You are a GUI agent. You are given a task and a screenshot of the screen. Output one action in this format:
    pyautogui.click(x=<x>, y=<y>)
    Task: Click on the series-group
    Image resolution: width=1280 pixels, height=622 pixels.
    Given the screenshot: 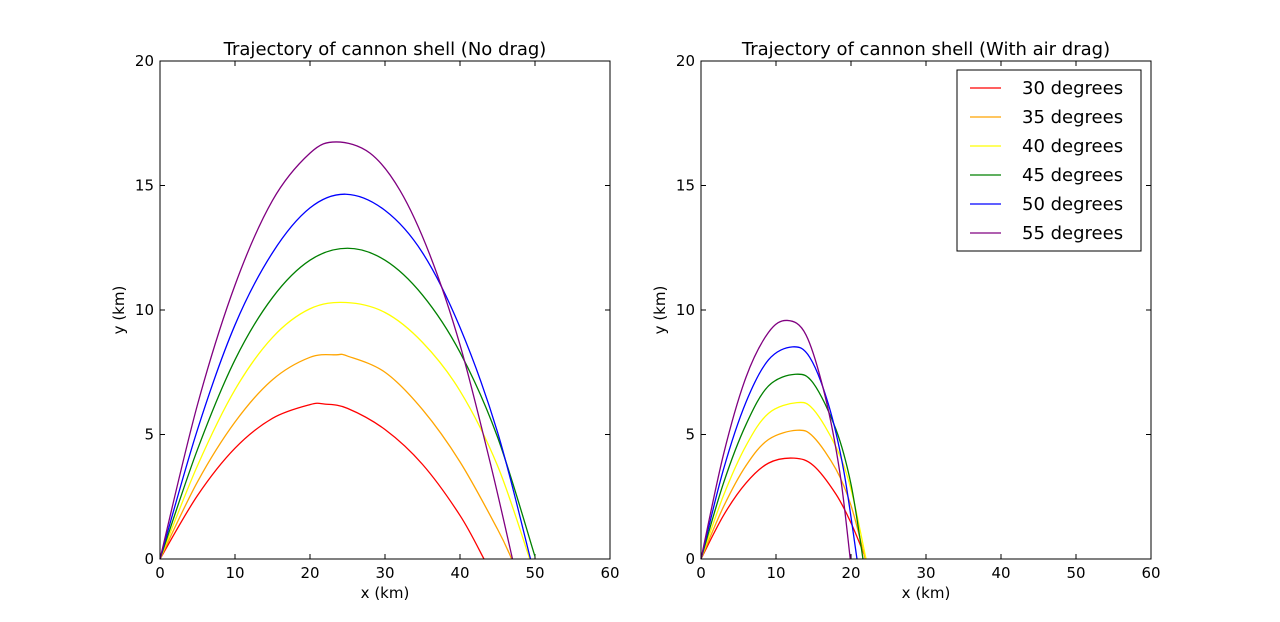 What is the action you would take?
    pyautogui.click(x=783, y=439)
    